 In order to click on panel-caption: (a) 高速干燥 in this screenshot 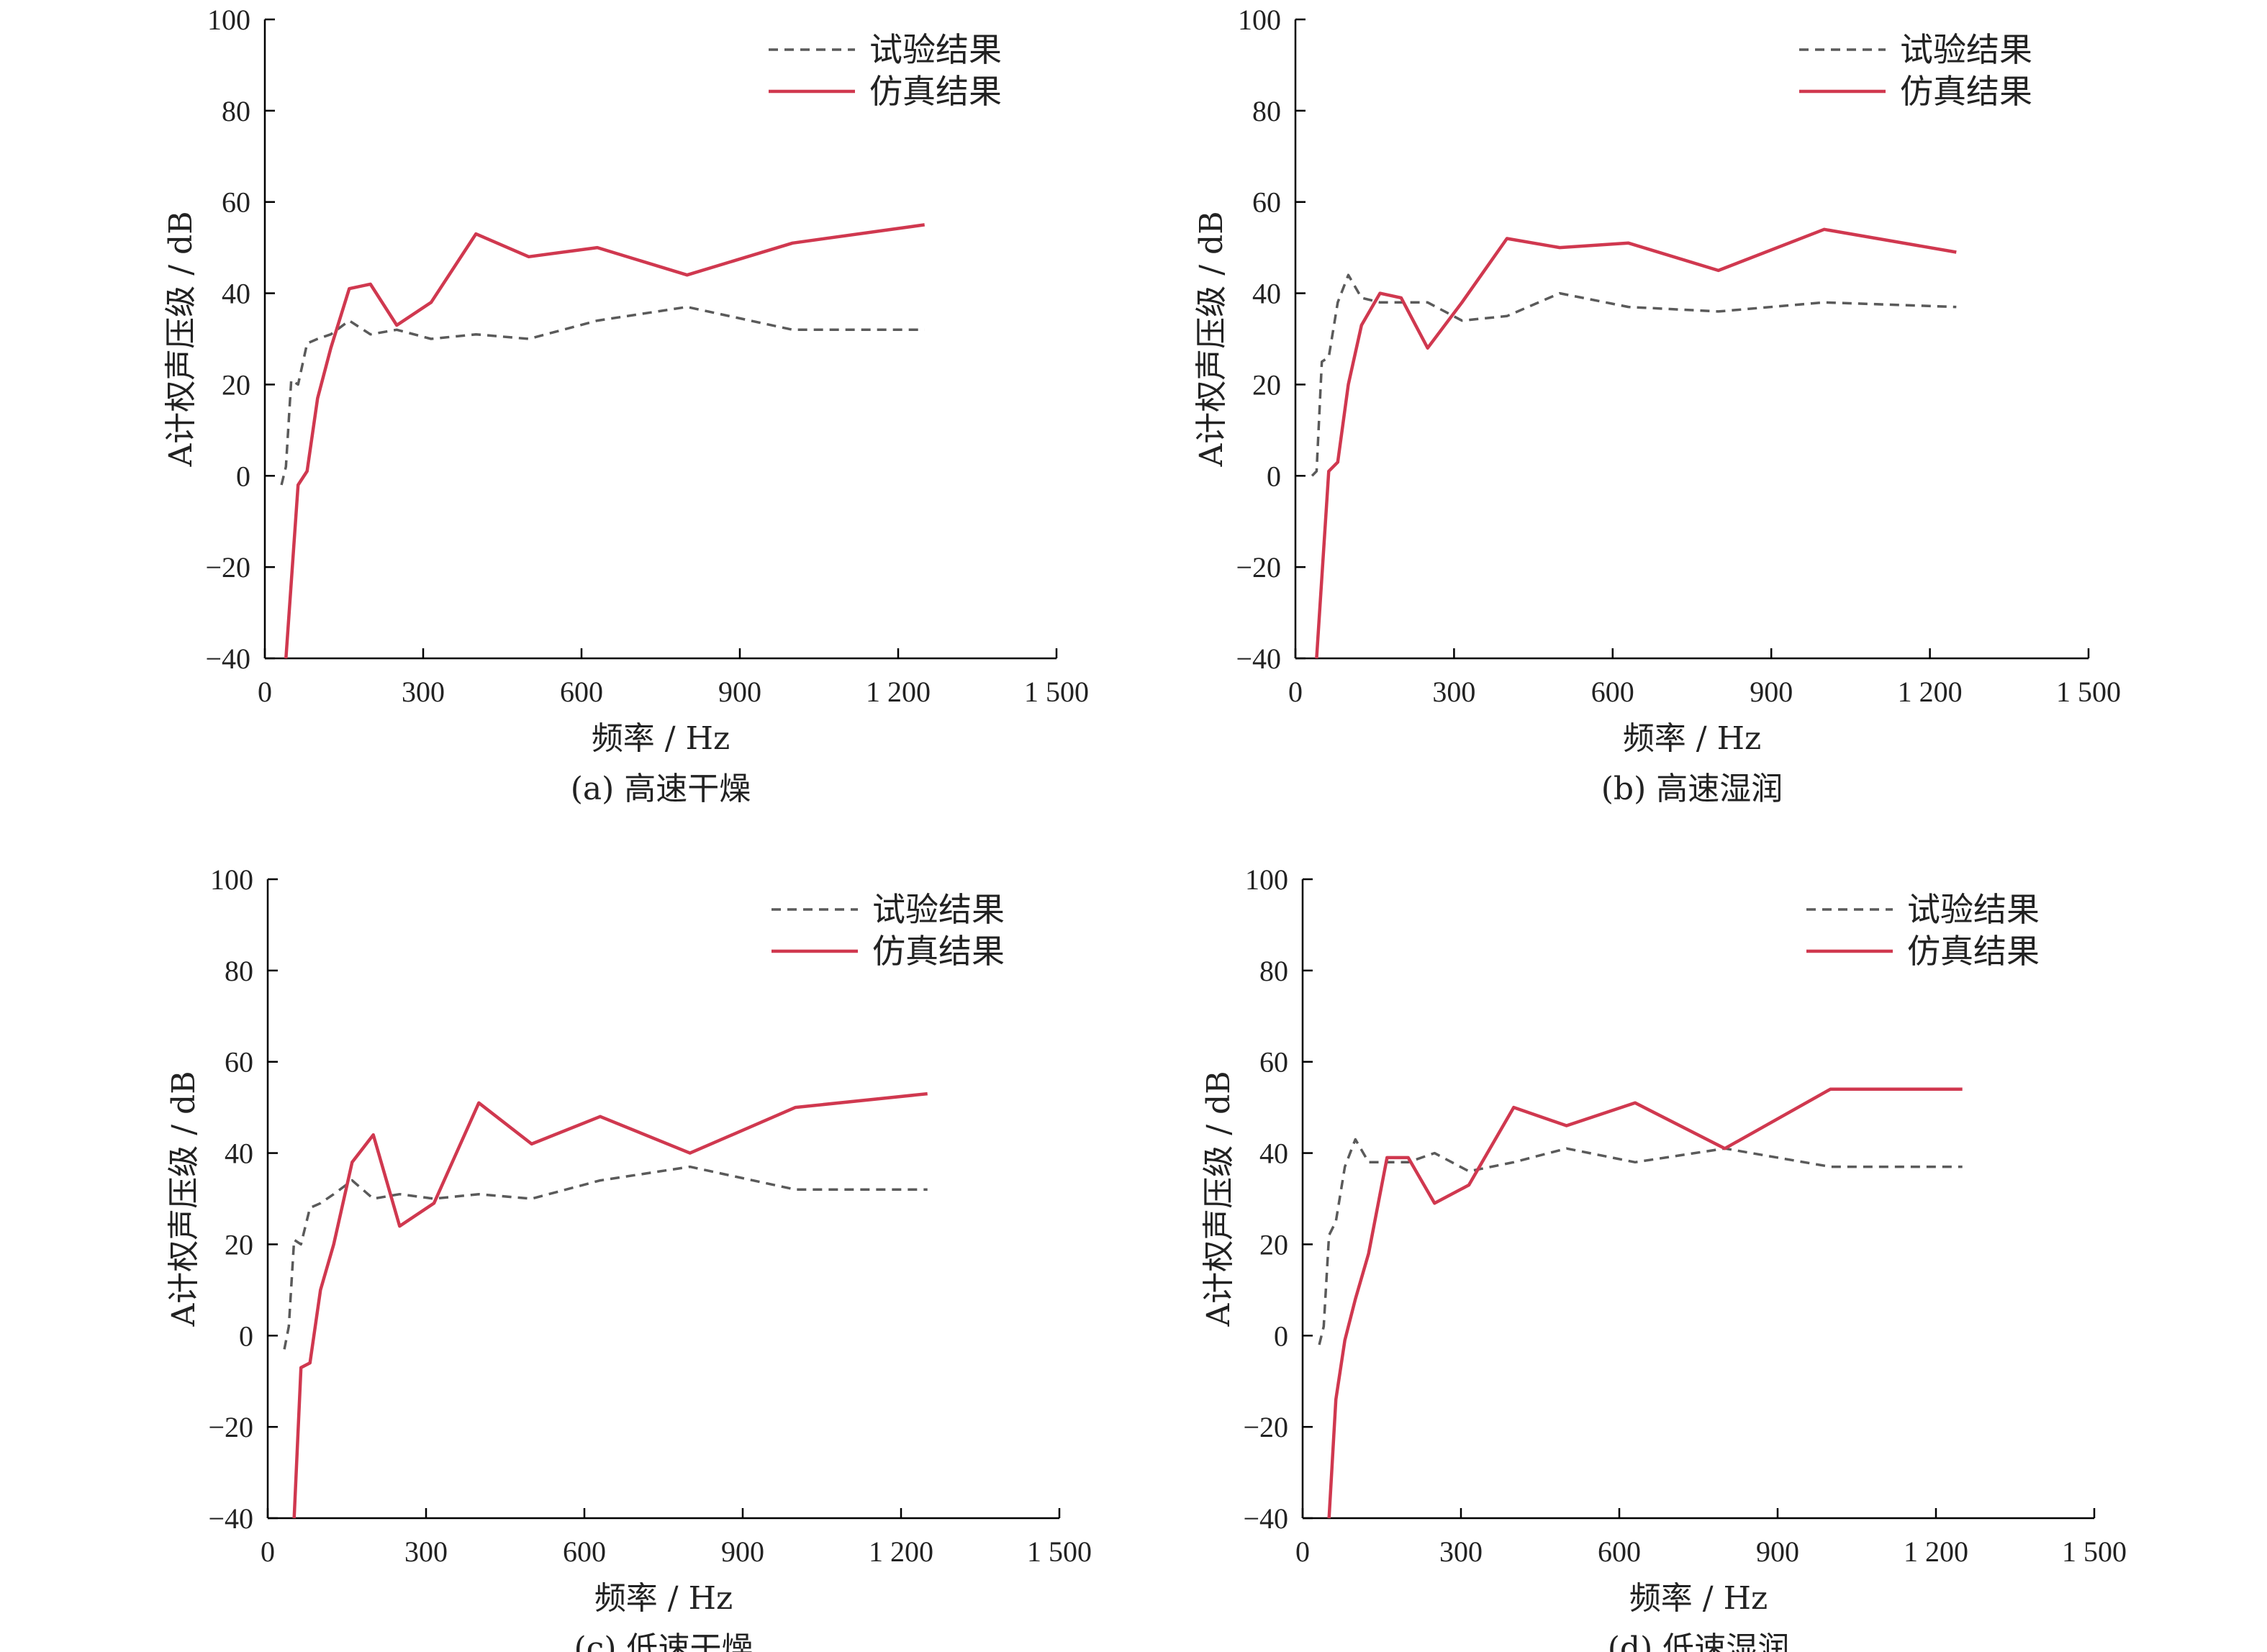, I will do `click(661, 789)`.